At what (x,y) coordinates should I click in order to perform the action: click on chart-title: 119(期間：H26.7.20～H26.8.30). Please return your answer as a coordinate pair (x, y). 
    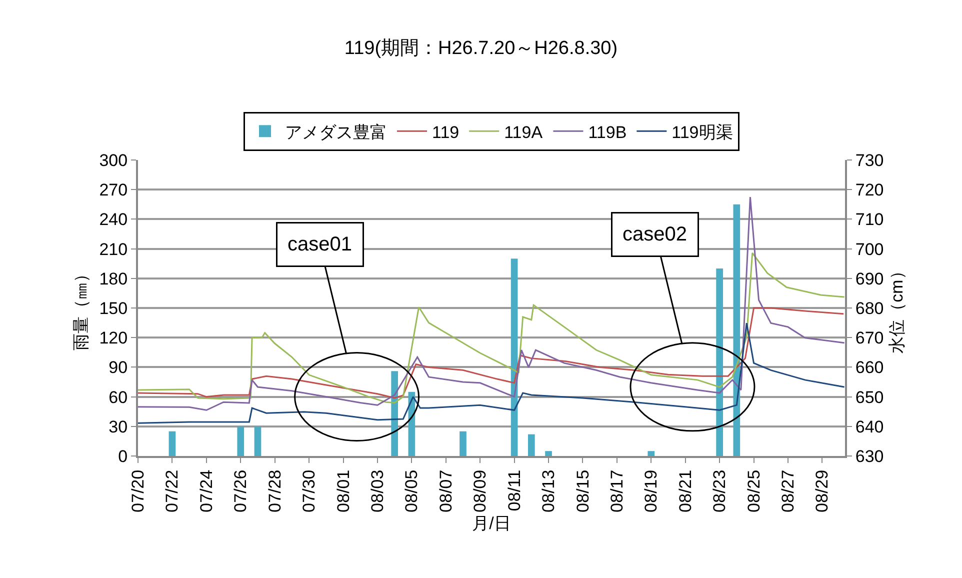
    Looking at the image, I should click on (481, 48).